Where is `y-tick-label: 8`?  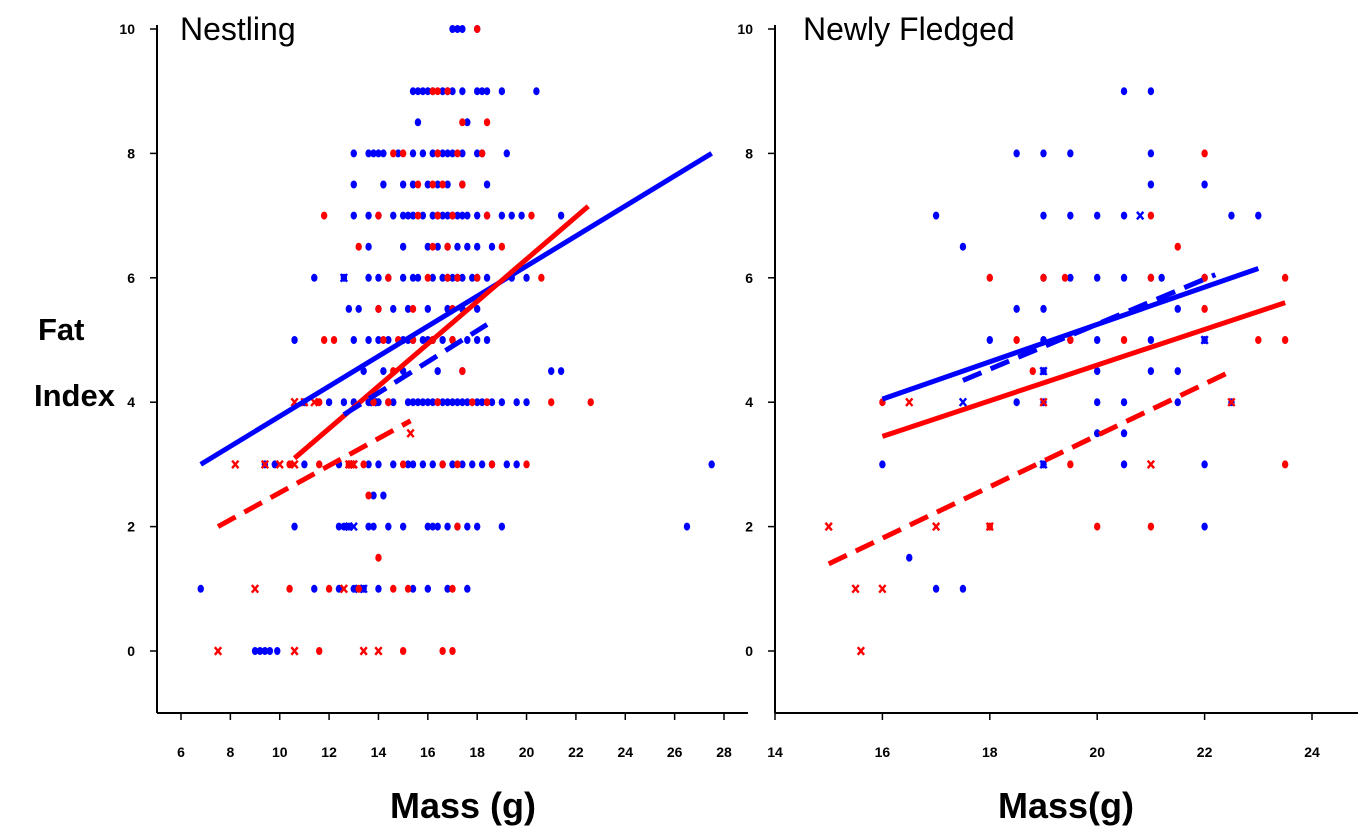 y-tick-label: 8 is located at coordinates (749, 153).